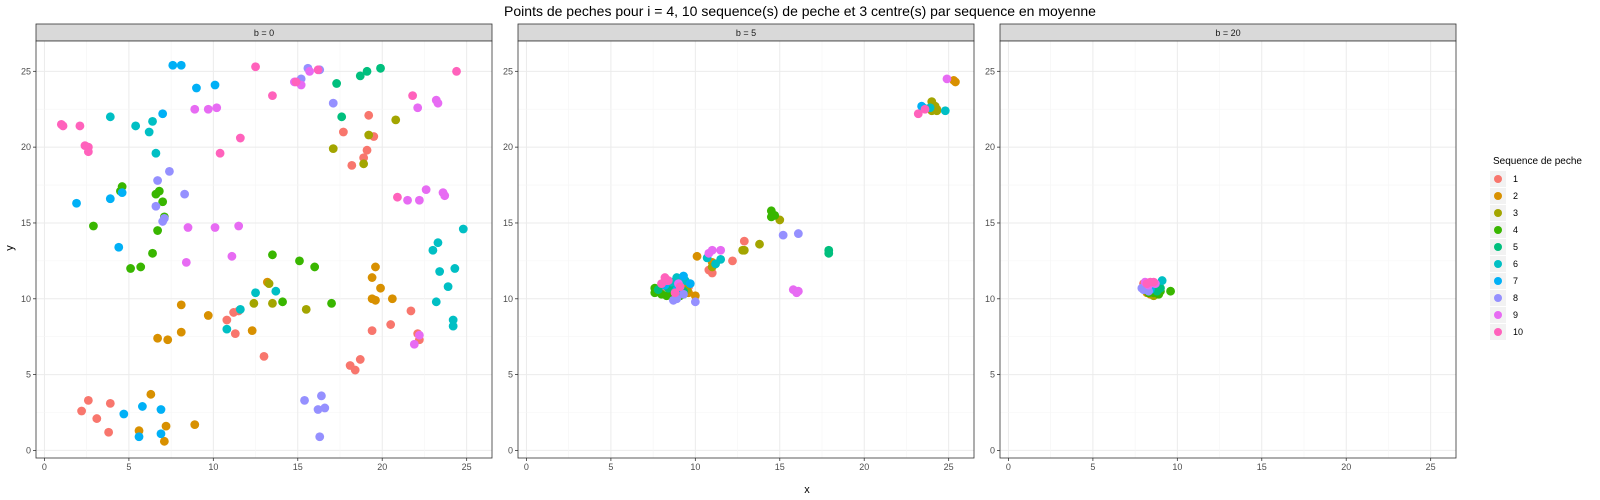 This screenshot has height=500, width=1600. Describe the element at coordinates (990, 223) in the screenshot. I see `y-tick-label: 15` at that location.